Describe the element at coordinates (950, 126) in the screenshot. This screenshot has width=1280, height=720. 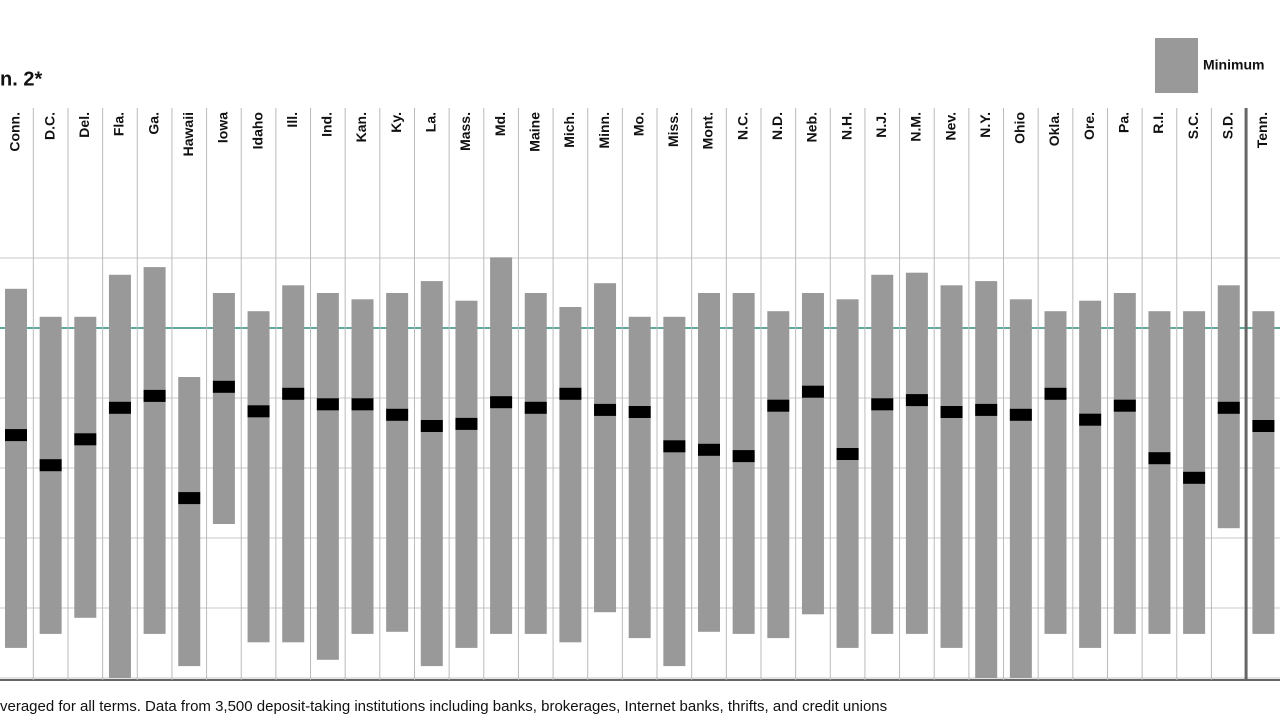
I see `x-tick-label: Nev.` at that location.